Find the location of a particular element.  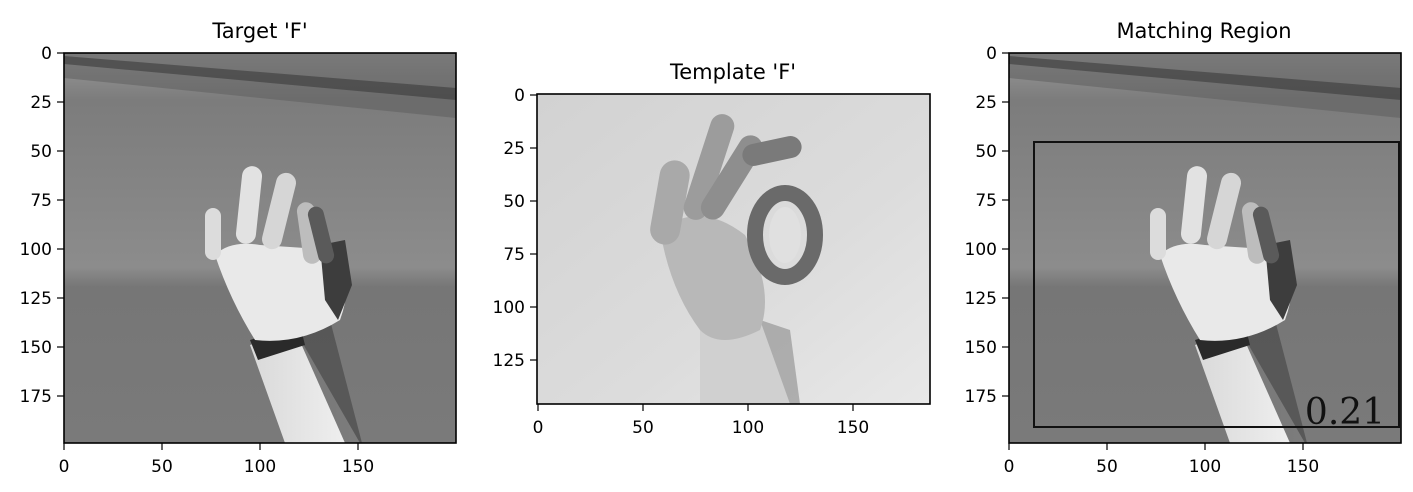

target-y-tick: 0 is located at coordinates (46, 54).